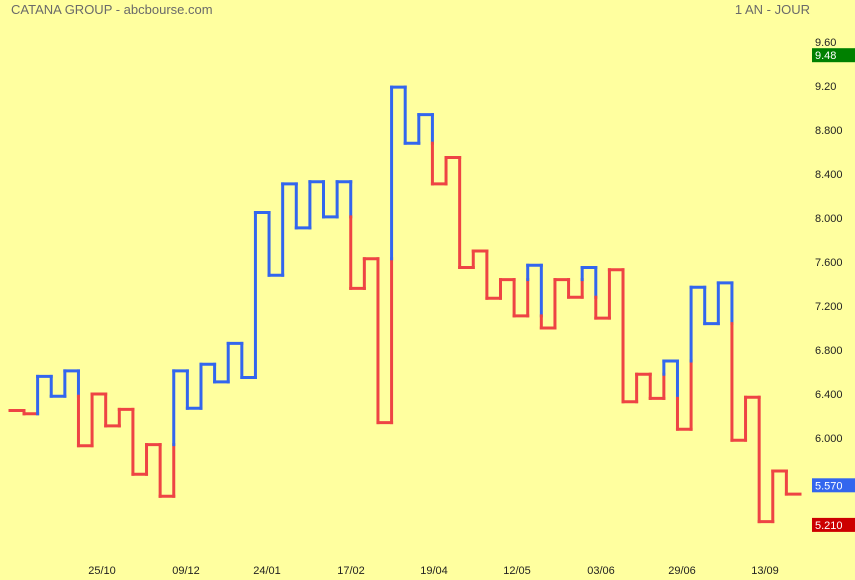 The width and height of the screenshot is (855, 580). What do you see at coordinates (829, 351) in the screenshot?
I see `y-tick-label: 6.800` at bounding box center [829, 351].